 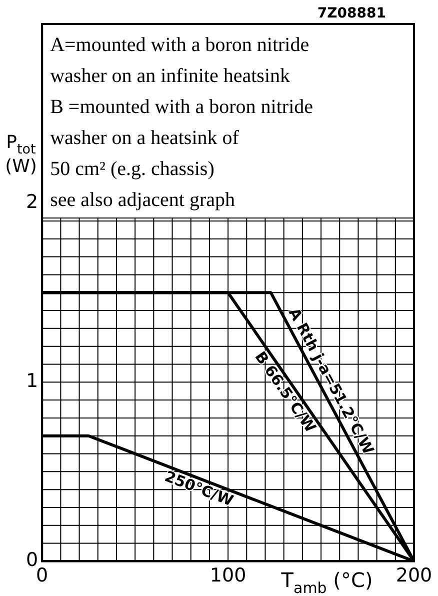 I want to click on x-tick-label: 100, so click(x=228, y=575).